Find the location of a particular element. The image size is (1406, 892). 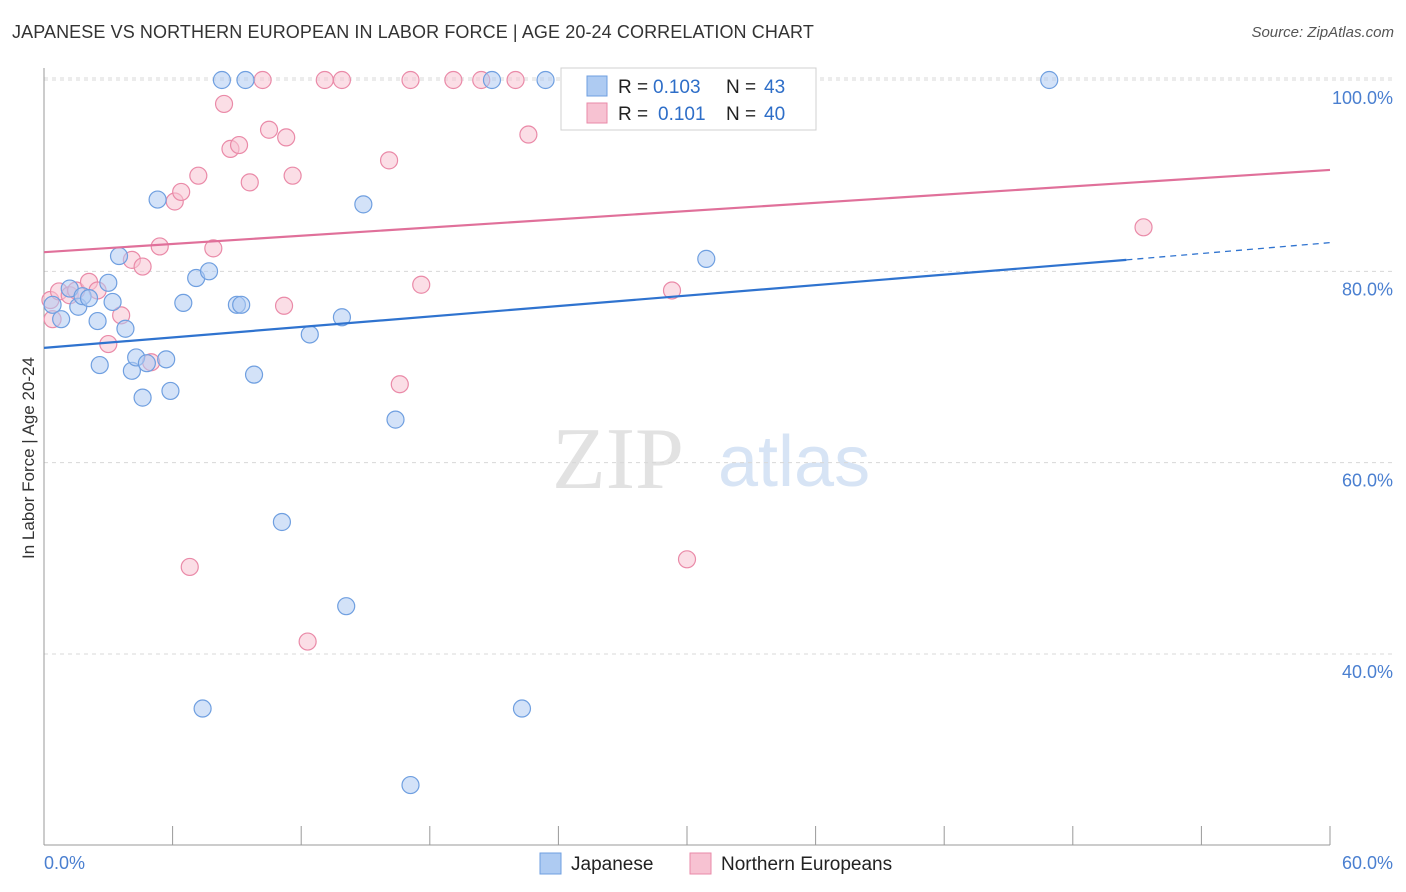

y-tick-label-100: 100.0% is located at coordinates (1362, 98).